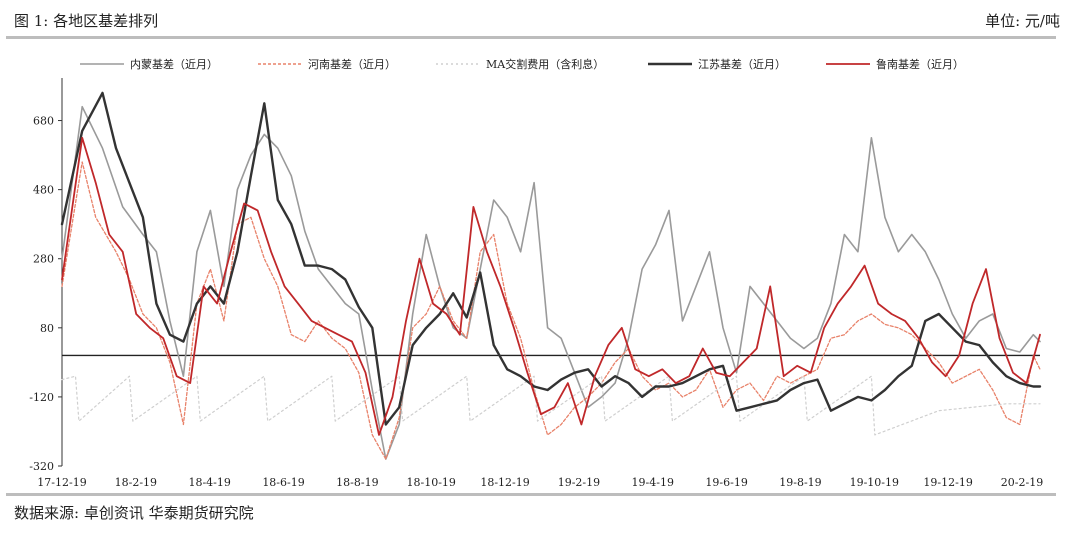  Describe the element at coordinates (537, 20) in the screenshot. I see `figure-header: 图 1: 各地区基差排列 单位: 元/吨` at that location.